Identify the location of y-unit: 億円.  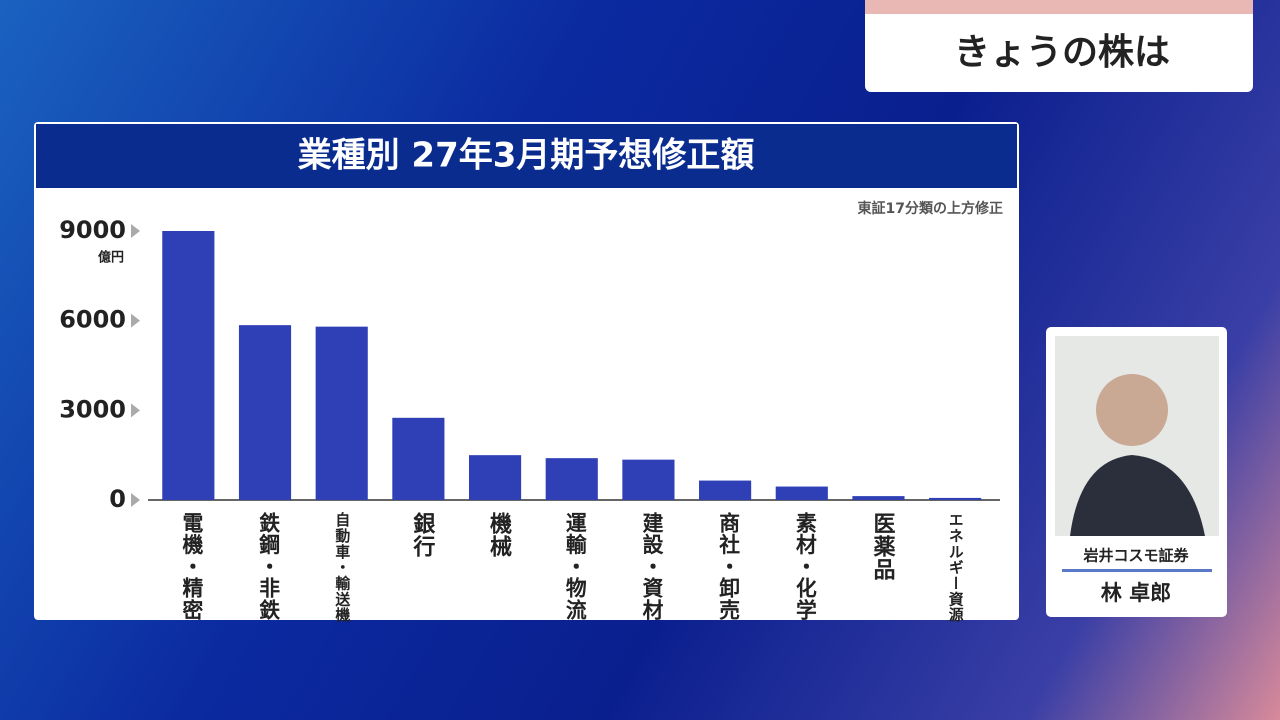
(111, 258).